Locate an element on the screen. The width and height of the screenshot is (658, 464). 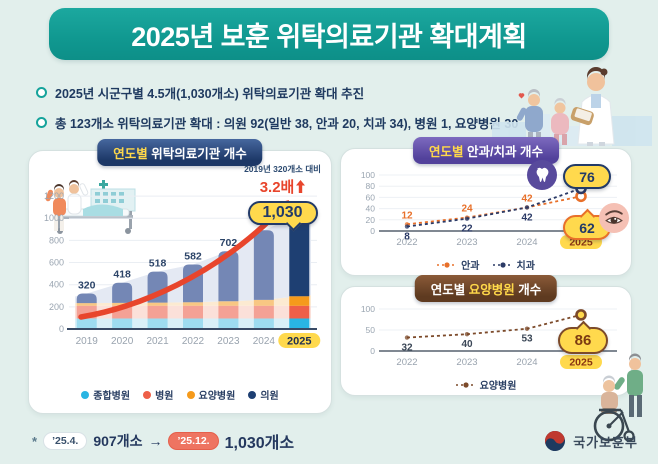
legend-label: 의원 is located at coordinates (269, 396).